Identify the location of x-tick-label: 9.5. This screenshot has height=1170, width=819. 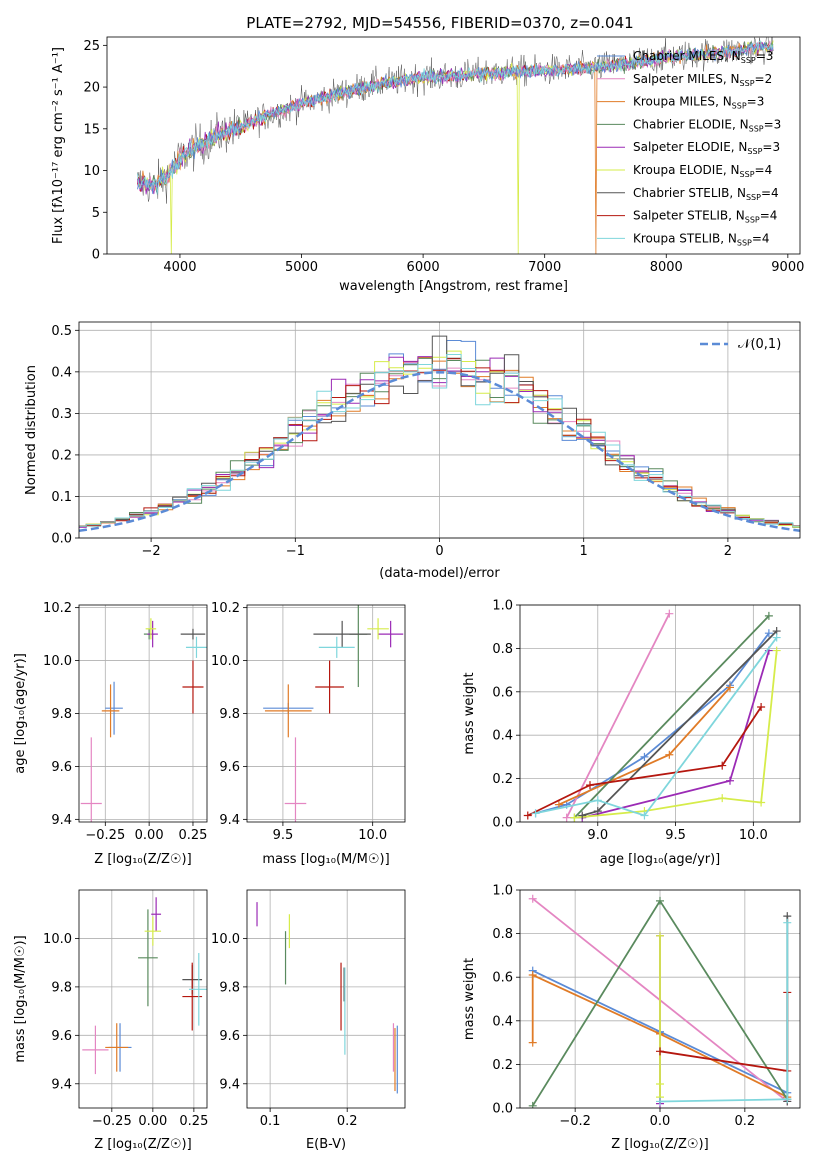
(675, 835).